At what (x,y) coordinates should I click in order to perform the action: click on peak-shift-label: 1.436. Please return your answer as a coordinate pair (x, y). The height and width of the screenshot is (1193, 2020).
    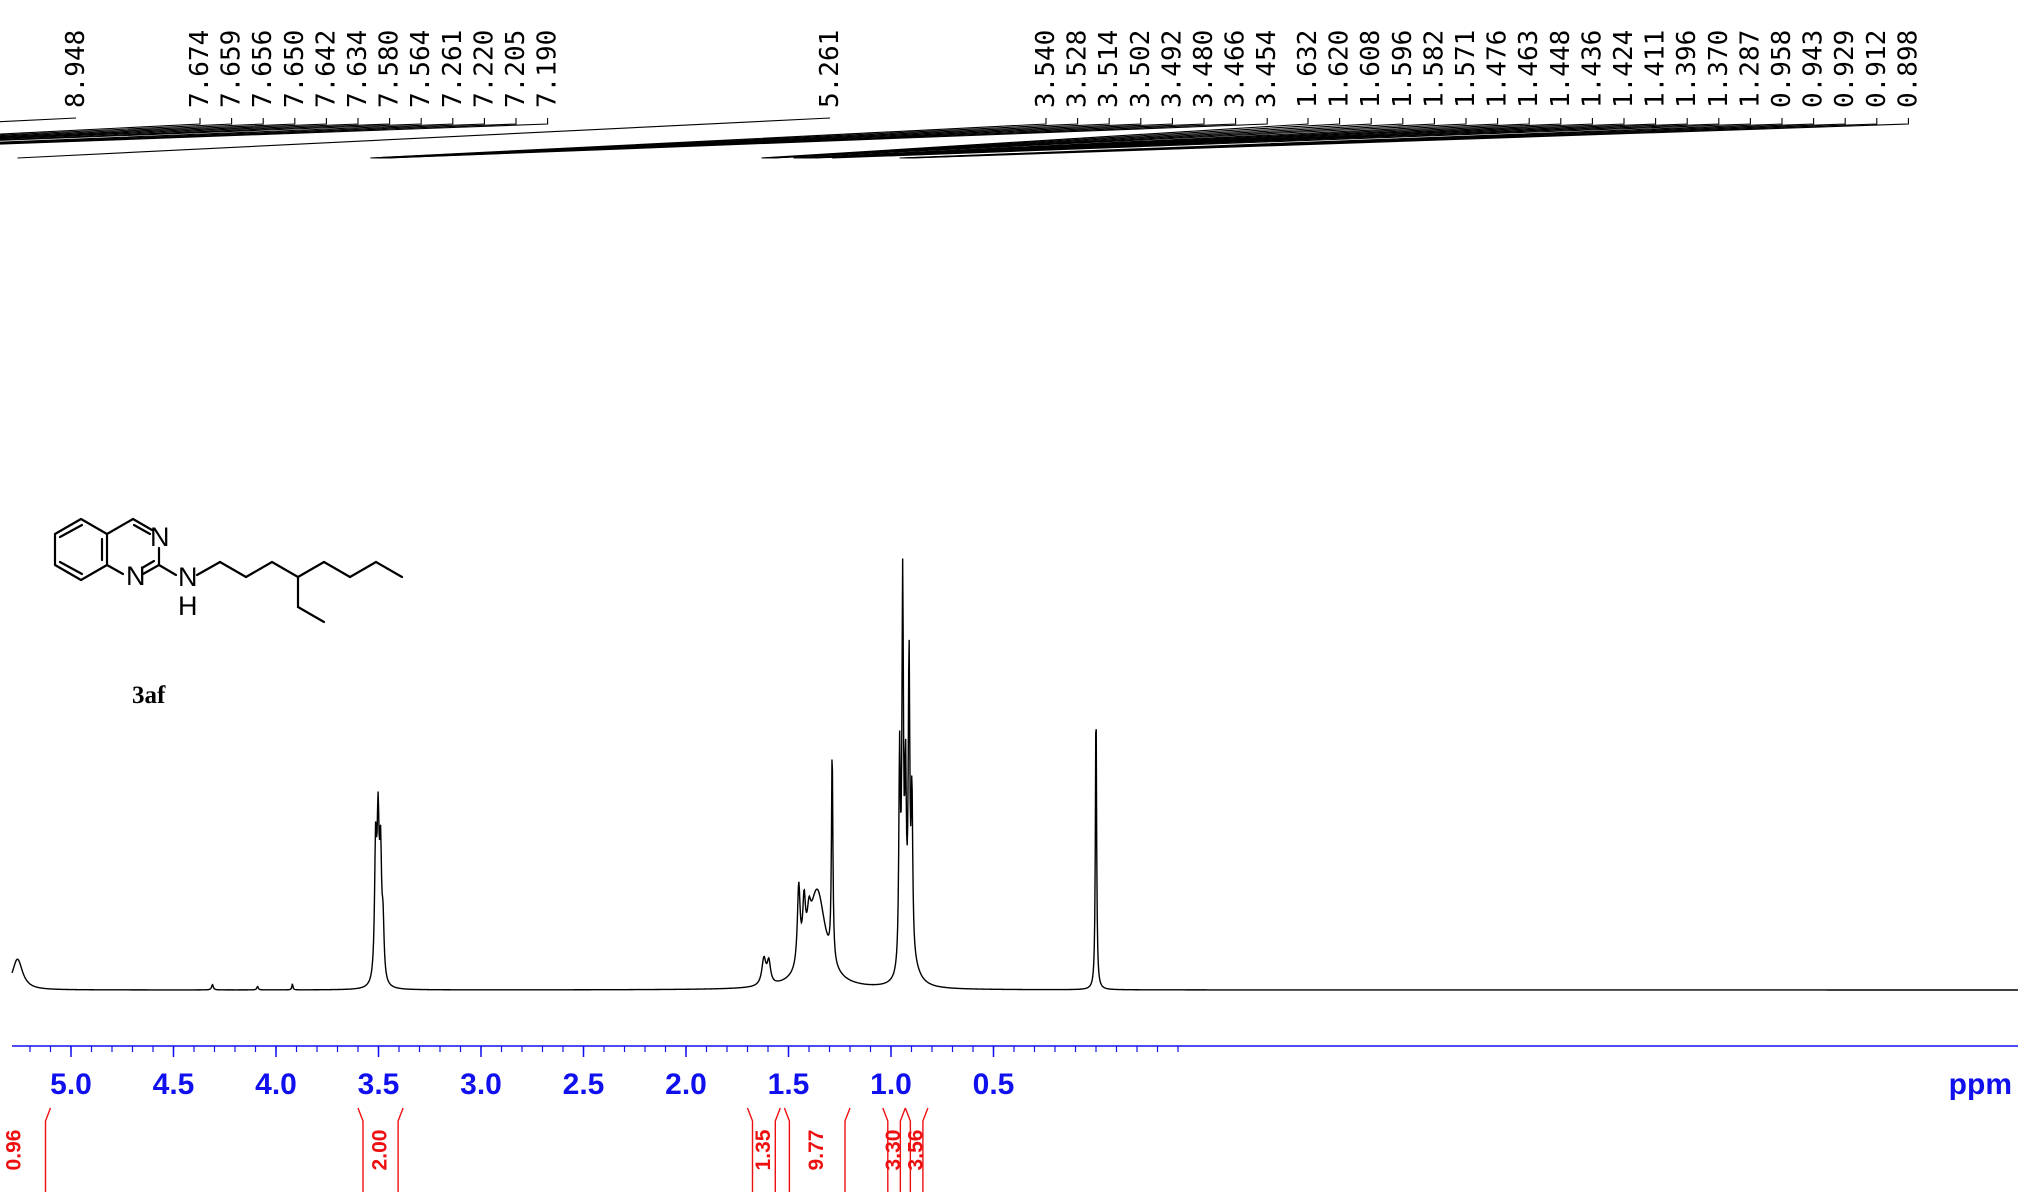
    Looking at the image, I should click on (1592, 69).